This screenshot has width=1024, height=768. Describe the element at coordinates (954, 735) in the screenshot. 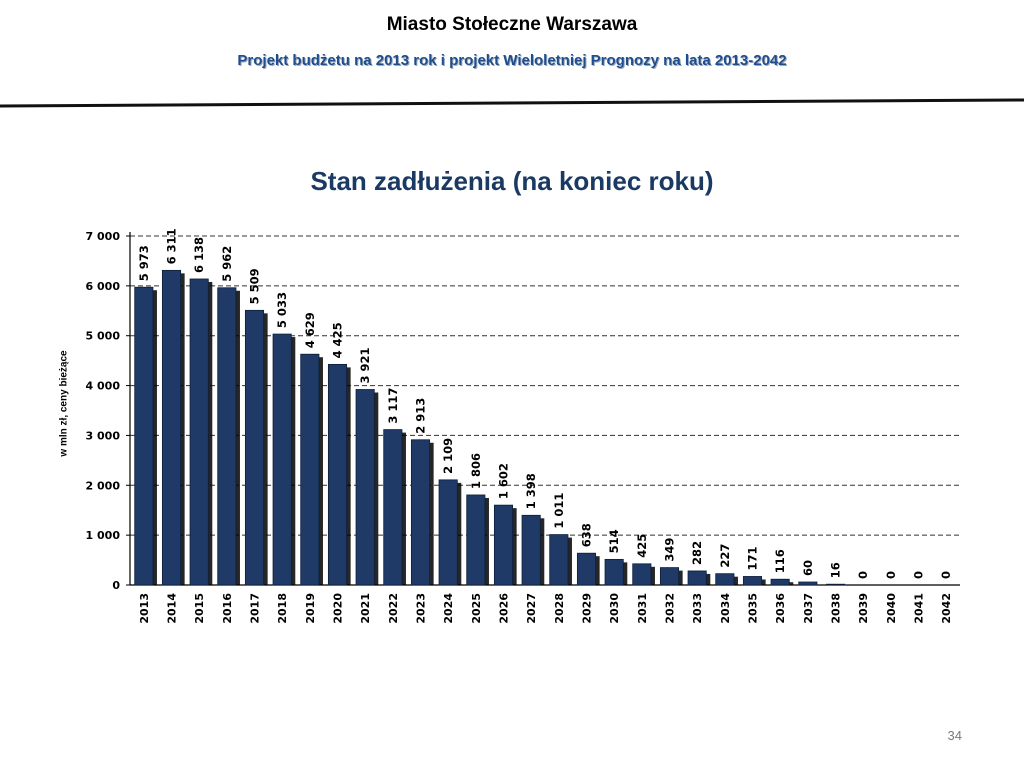

I see `page-number: 34` at that location.